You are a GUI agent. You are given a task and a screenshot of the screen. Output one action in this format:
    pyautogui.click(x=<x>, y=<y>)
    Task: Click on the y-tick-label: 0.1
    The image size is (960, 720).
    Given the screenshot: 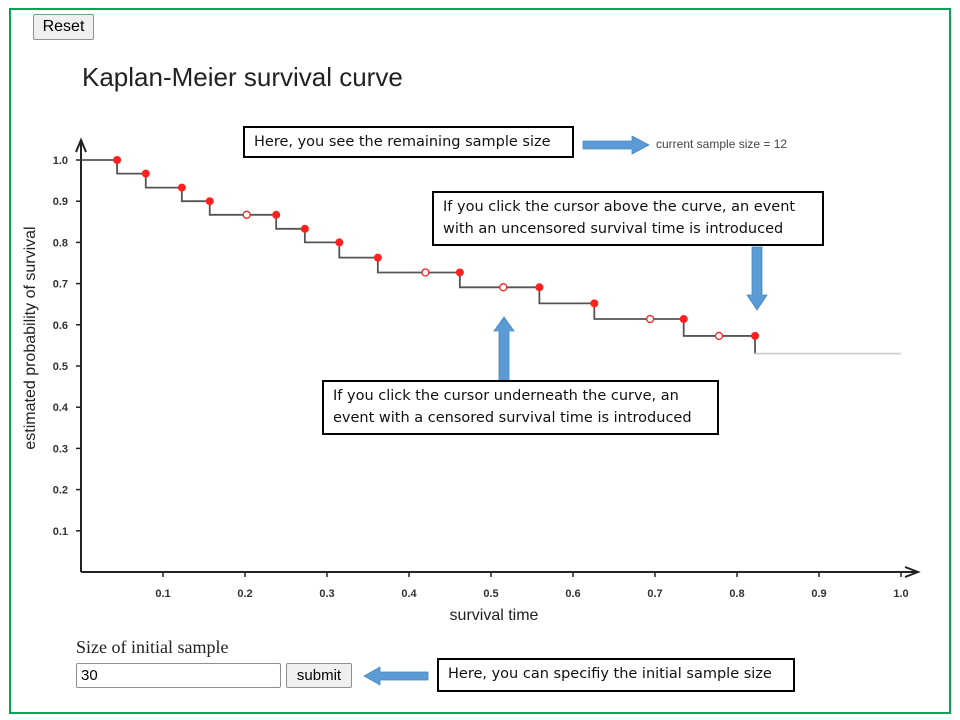 What is the action you would take?
    pyautogui.click(x=60, y=532)
    